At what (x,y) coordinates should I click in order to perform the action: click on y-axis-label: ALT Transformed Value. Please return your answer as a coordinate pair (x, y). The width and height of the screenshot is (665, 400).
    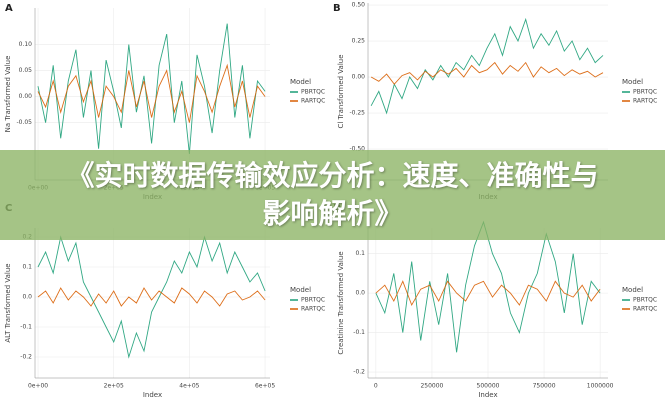
    Looking at the image, I should click on (8, 302).